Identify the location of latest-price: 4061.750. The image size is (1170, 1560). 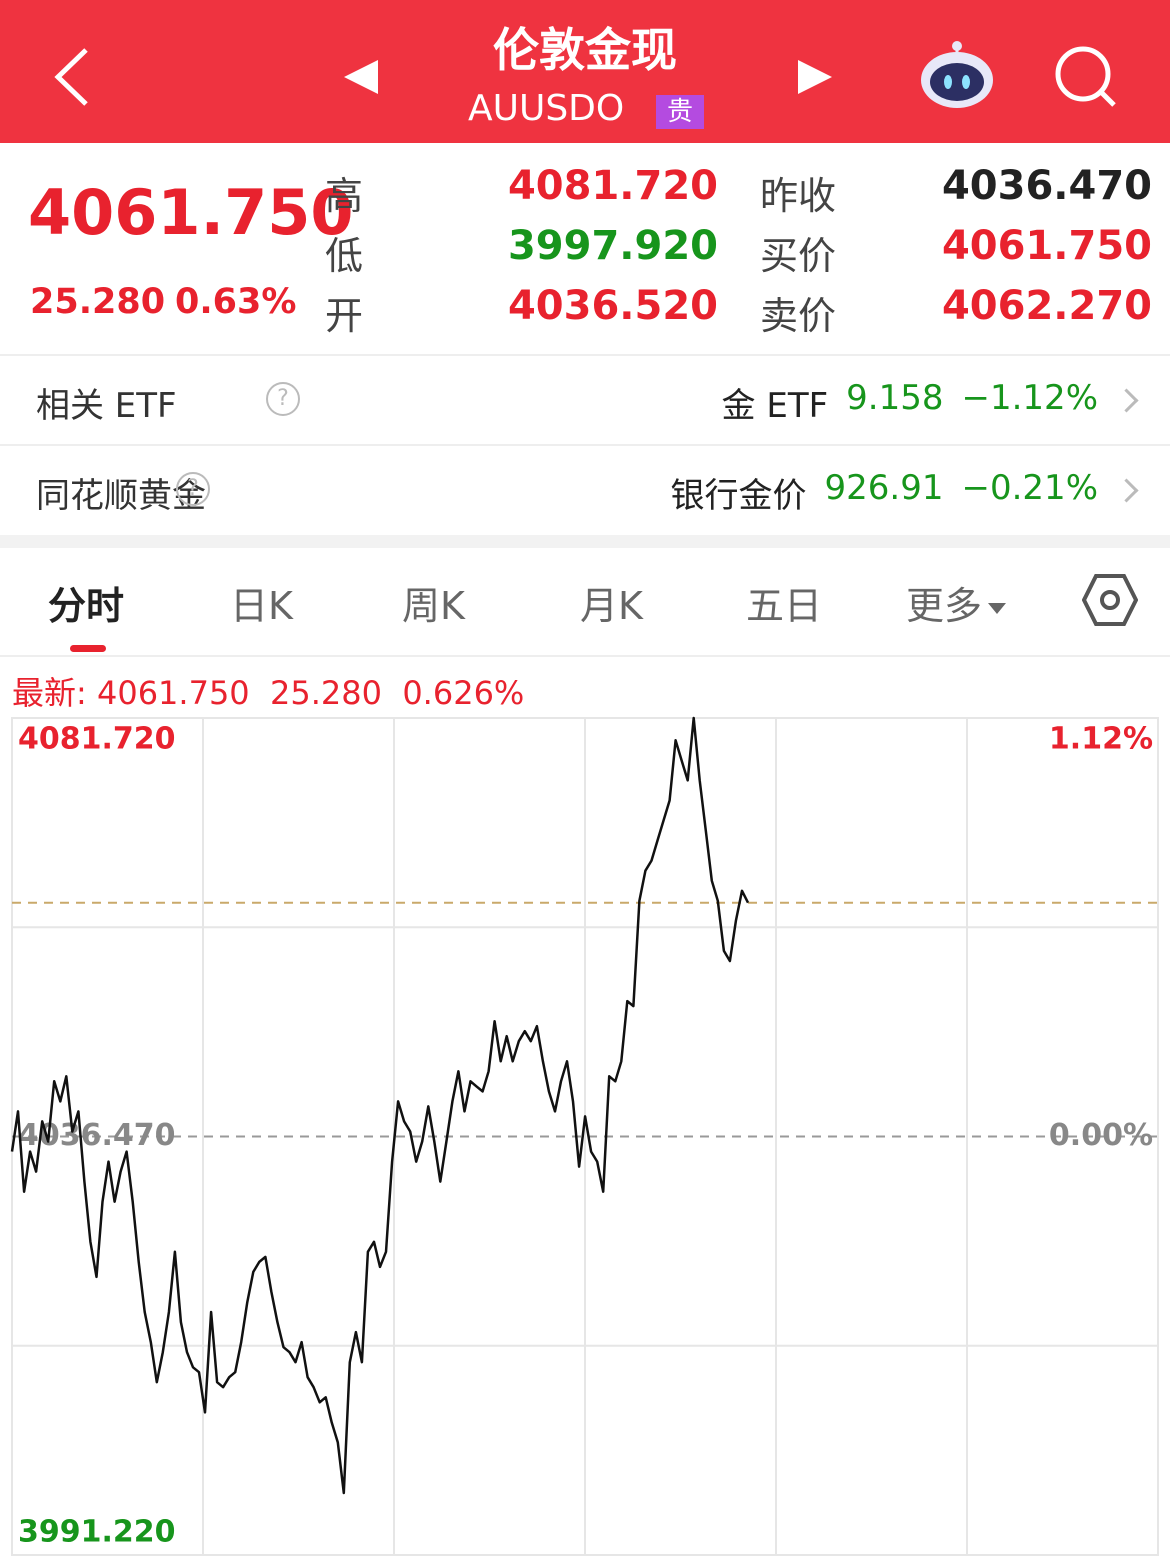
(173, 693).